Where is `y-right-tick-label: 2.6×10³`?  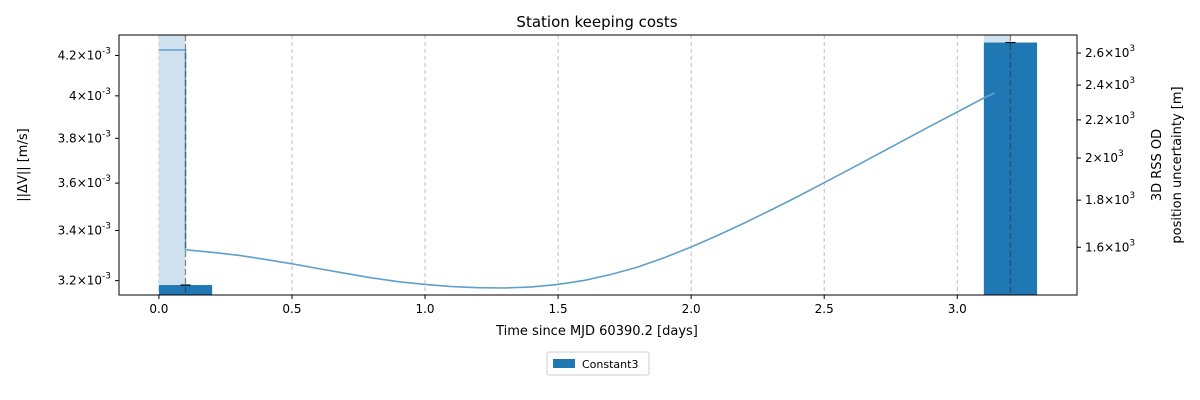 y-right-tick-label: 2.6×10³ is located at coordinates (1110, 52).